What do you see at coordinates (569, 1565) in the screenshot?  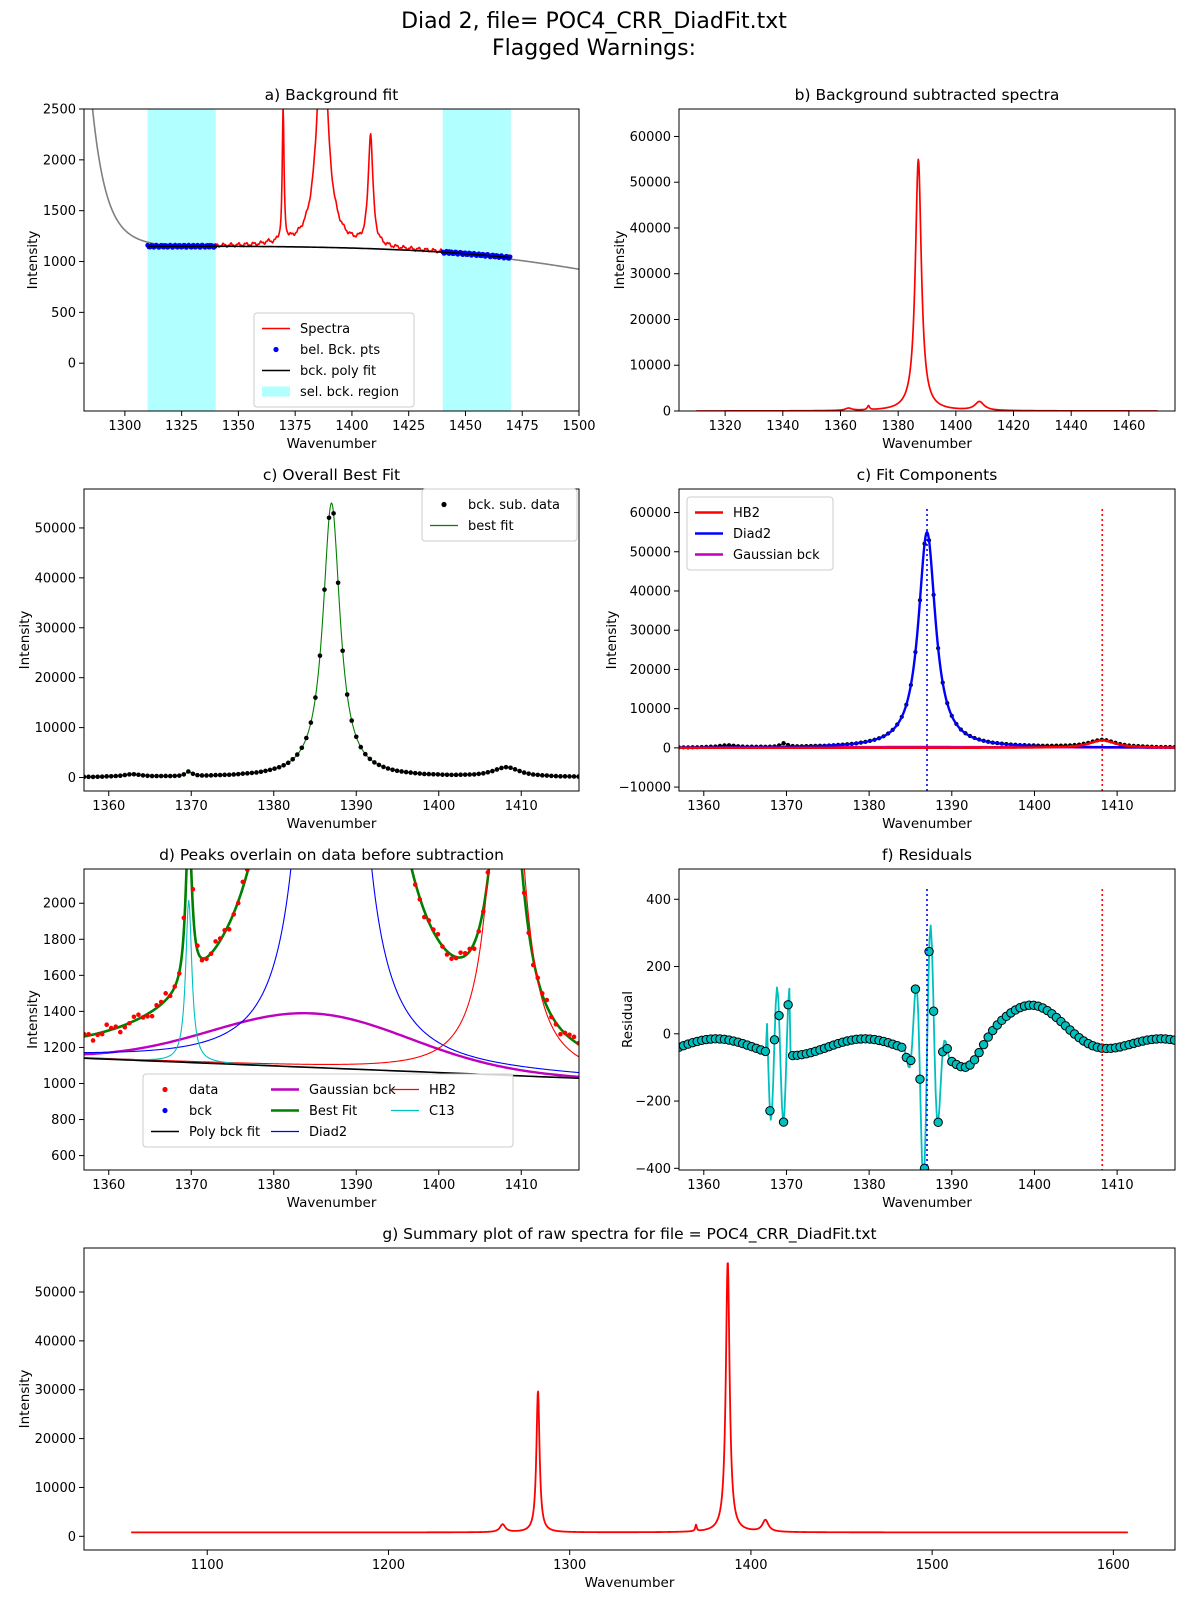 I see `x-tick-label: 1300` at bounding box center [569, 1565].